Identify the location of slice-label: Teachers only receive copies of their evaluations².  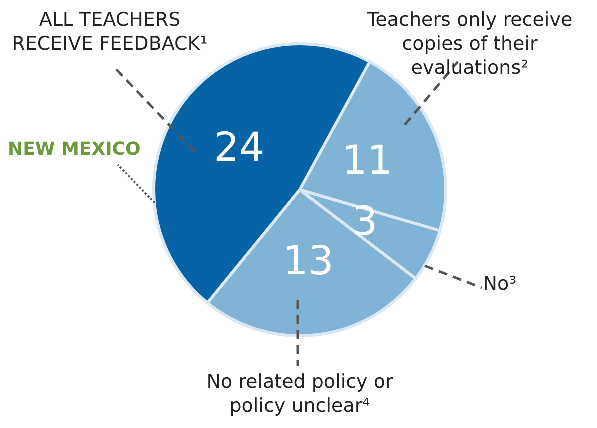
(470, 44).